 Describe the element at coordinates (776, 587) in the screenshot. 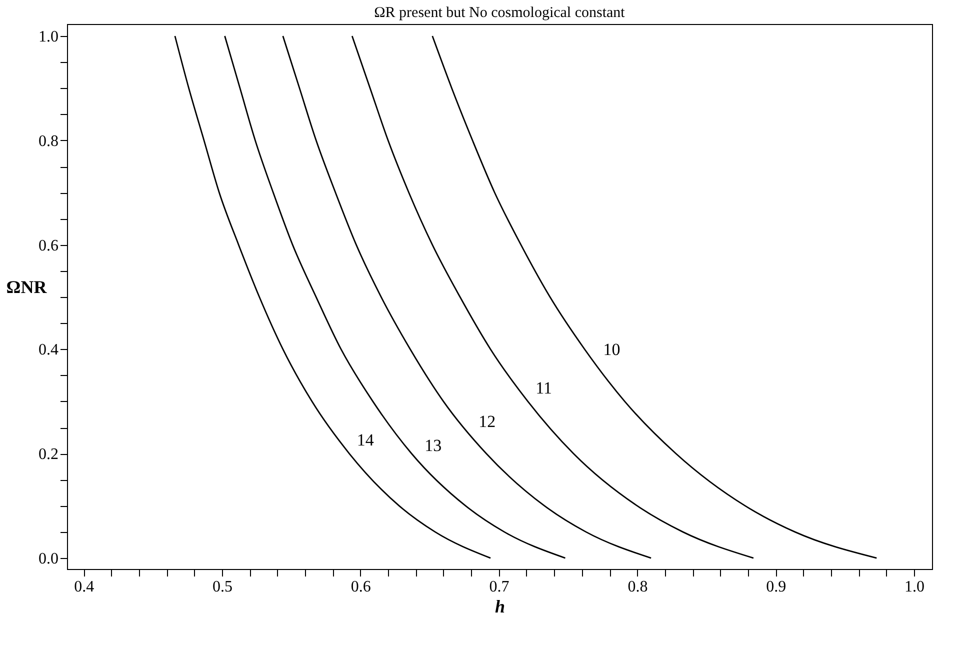

I see `x-tick-label: 0.9` at that location.